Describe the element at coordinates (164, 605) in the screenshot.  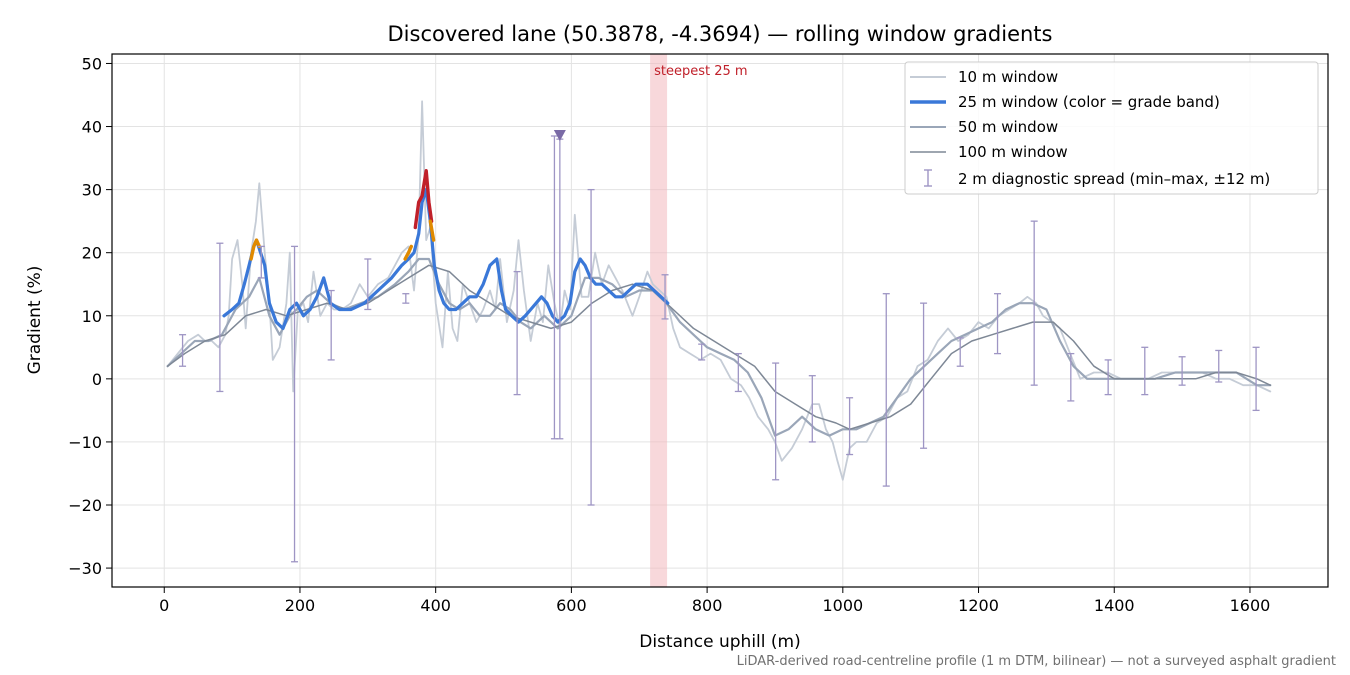
I see `x-tick-label: 0` at that location.